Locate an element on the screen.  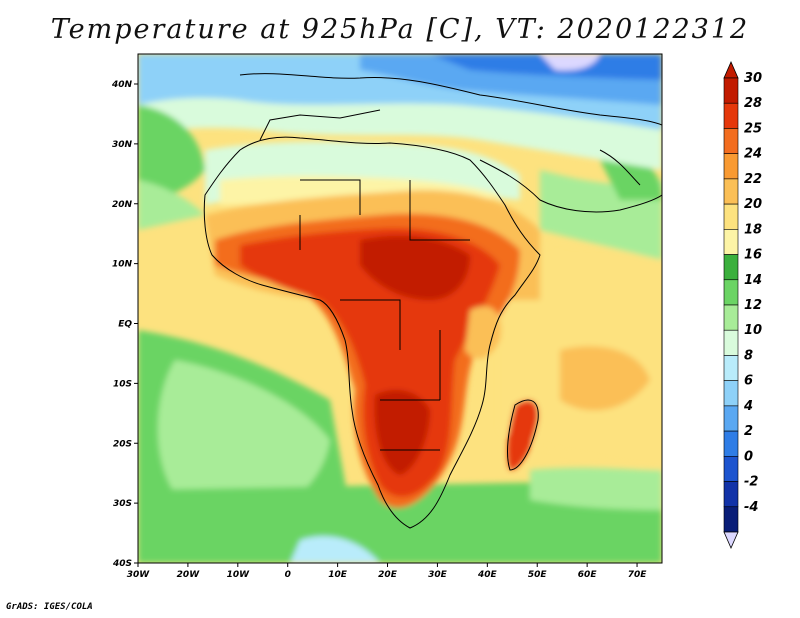
longitude-axis: 30W 20W 10W 0 10E 20E 30E 40E 50E 60E 70E is located at coordinates (387, 571).